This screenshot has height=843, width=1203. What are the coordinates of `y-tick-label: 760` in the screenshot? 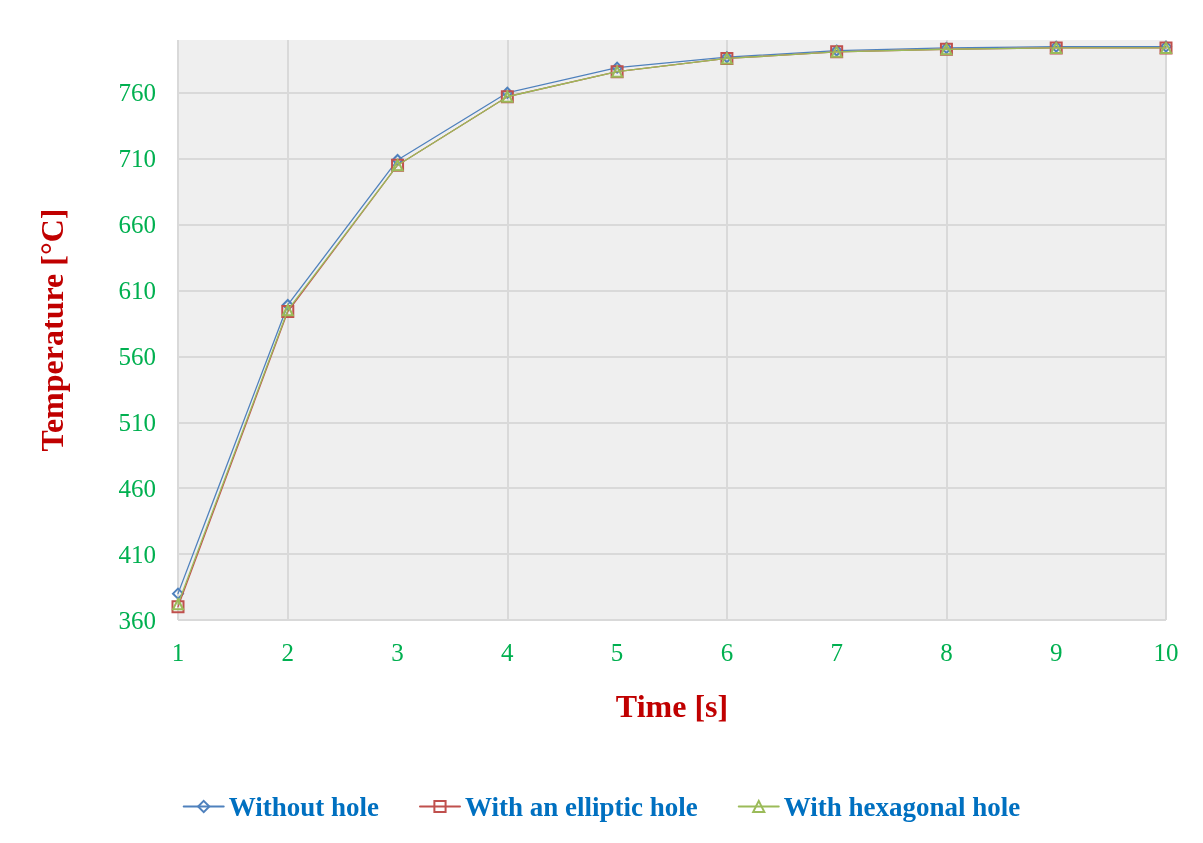 It's located at (137, 93).